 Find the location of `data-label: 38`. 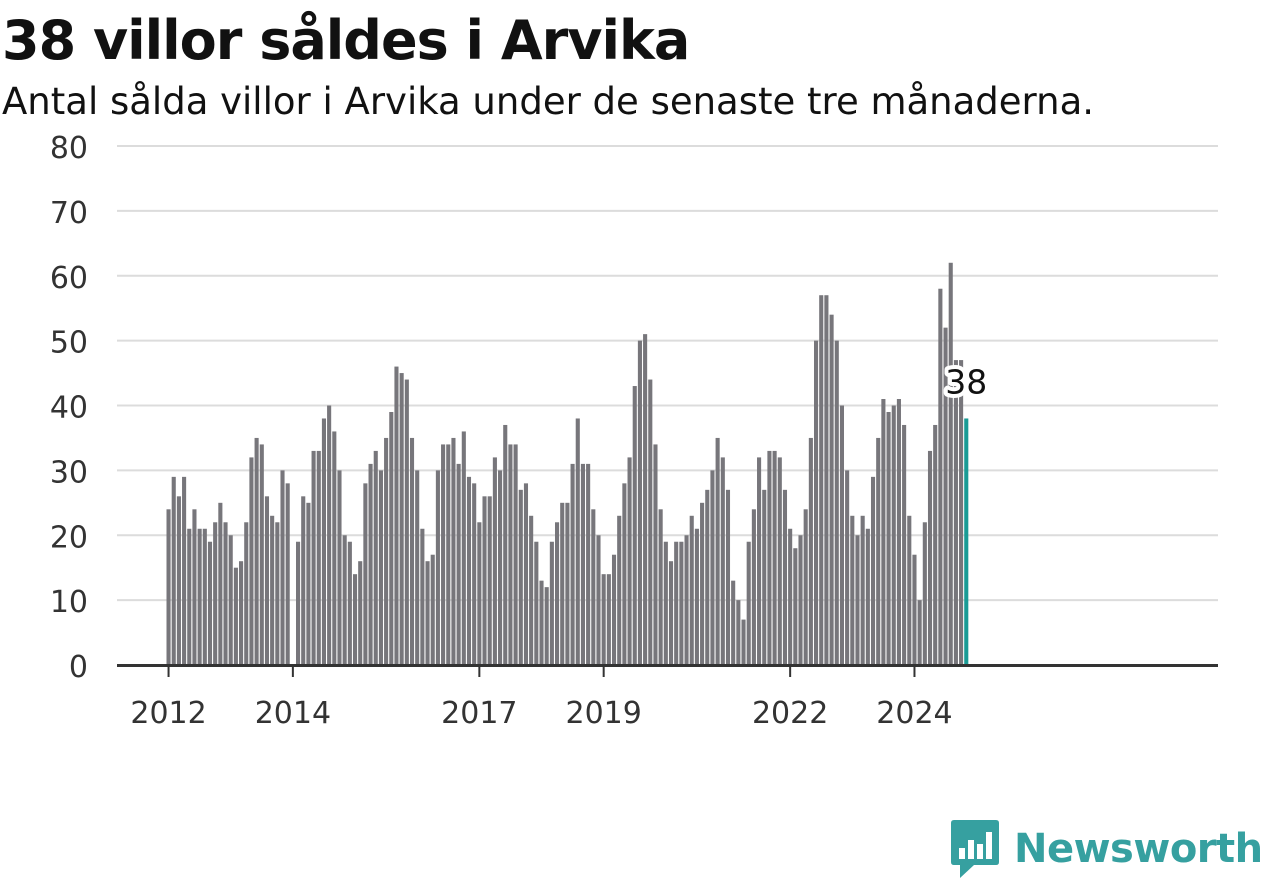

data-label: 38 is located at coordinates (966, 381).